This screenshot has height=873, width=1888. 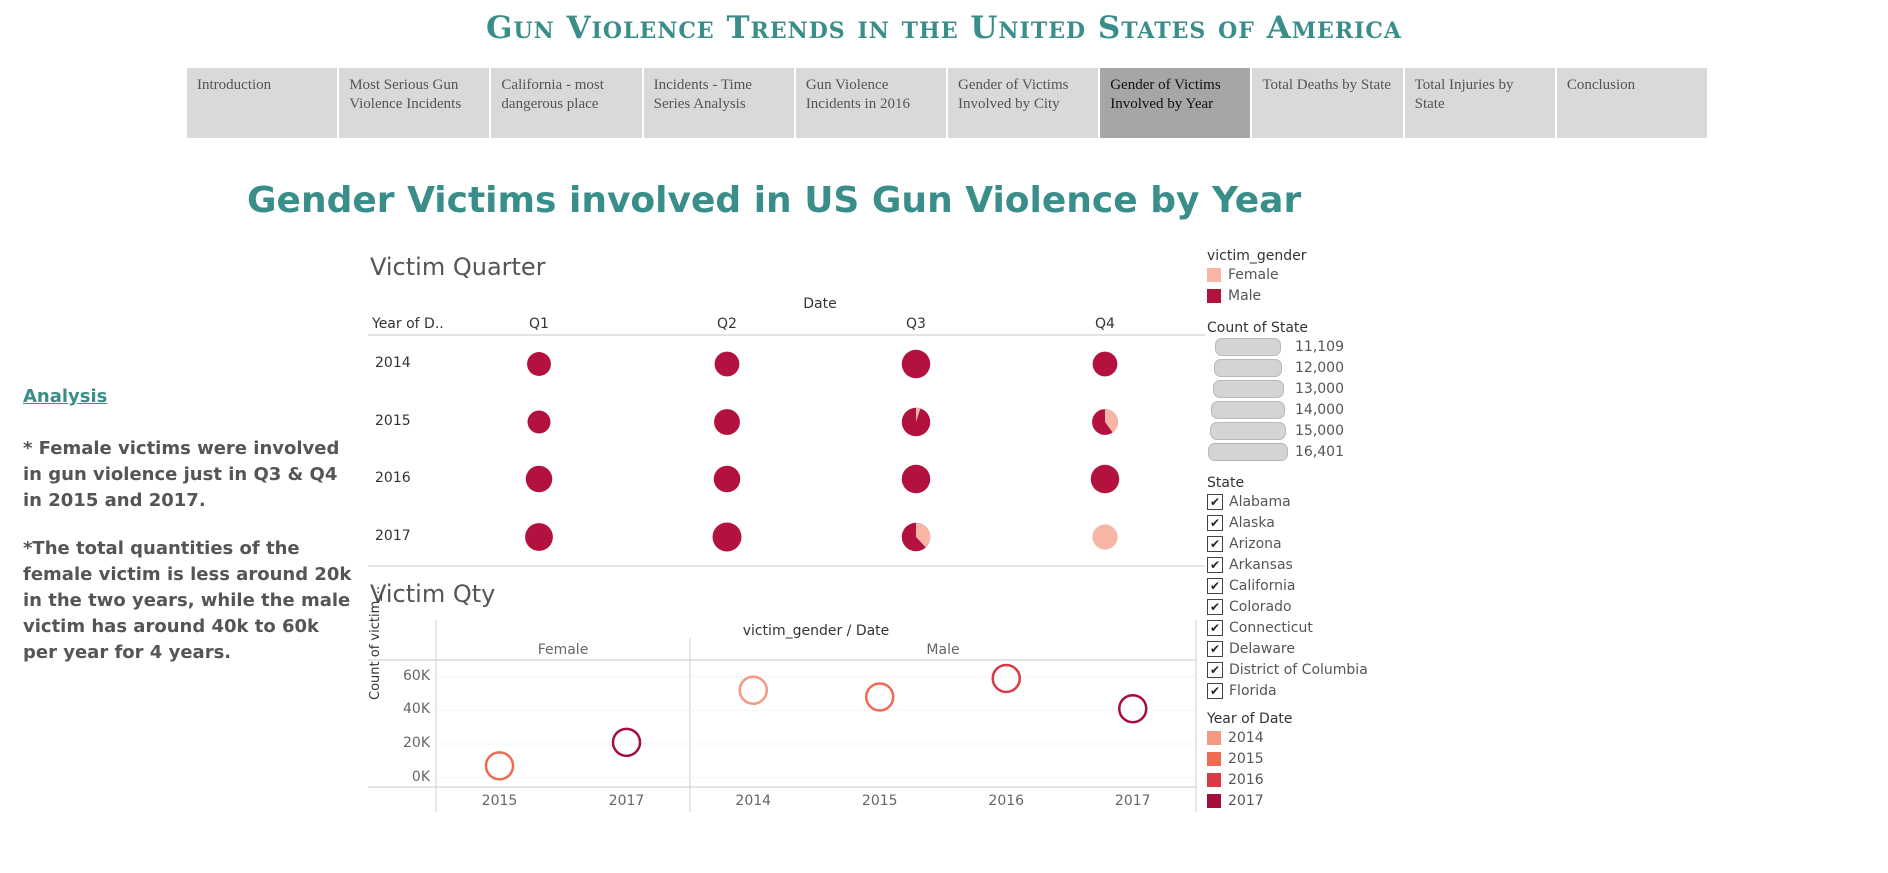 I want to click on pie-2016-q3, so click(x=916, y=479).